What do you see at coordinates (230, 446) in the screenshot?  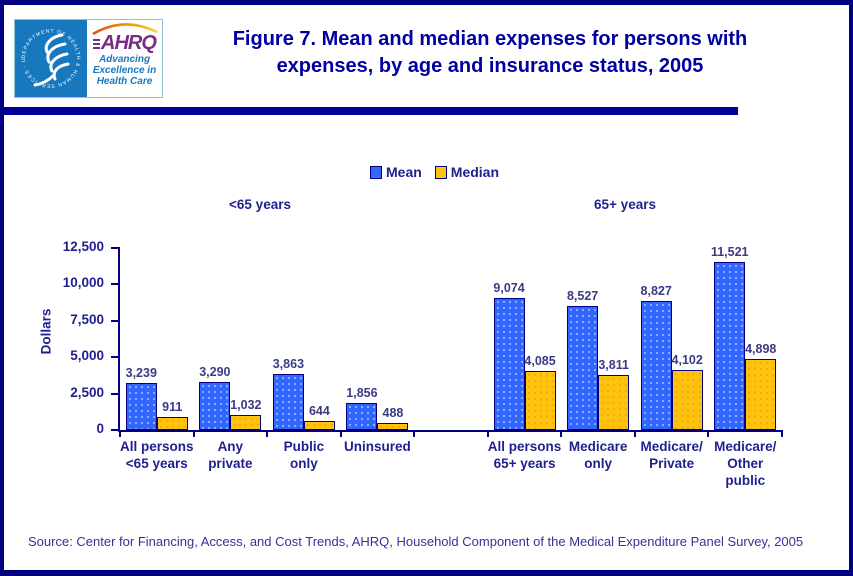 I see `x-category-label-1: Any` at bounding box center [230, 446].